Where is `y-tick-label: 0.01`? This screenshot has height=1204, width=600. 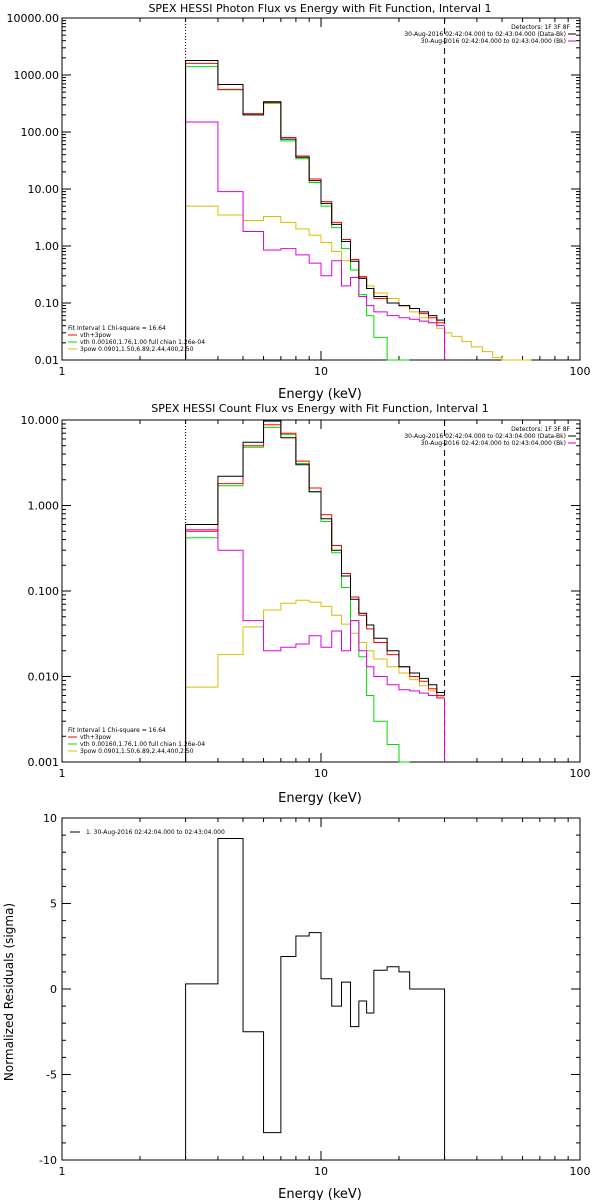
y-tick-label: 0.01 is located at coordinates (47, 360).